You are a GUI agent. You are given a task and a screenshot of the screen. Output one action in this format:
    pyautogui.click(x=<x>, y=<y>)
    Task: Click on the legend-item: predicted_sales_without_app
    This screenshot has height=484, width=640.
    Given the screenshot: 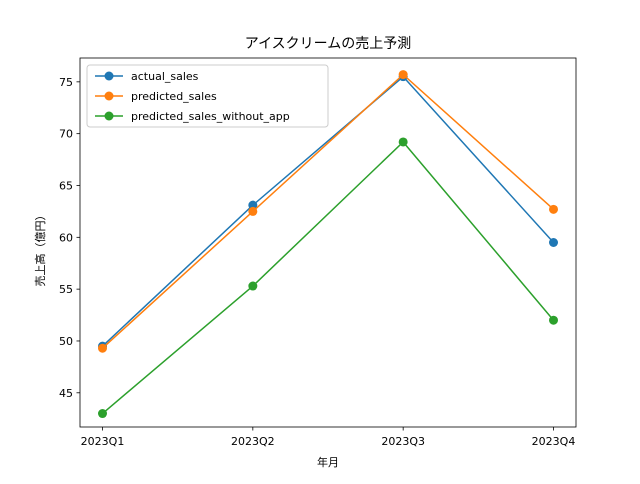 What is the action you would take?
    pyautogui.click(x=192, y=116)
    